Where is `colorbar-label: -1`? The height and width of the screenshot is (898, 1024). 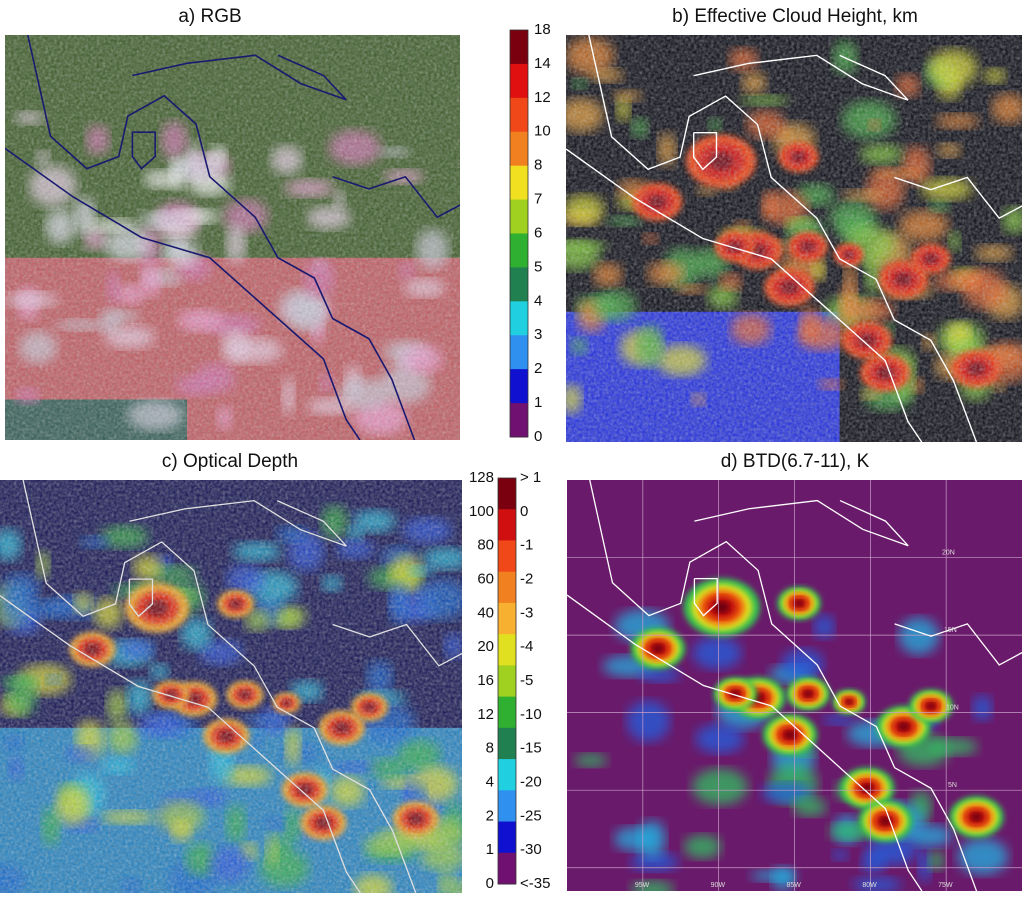
colorbar-label: -1 is located at coordinates (526, 545).